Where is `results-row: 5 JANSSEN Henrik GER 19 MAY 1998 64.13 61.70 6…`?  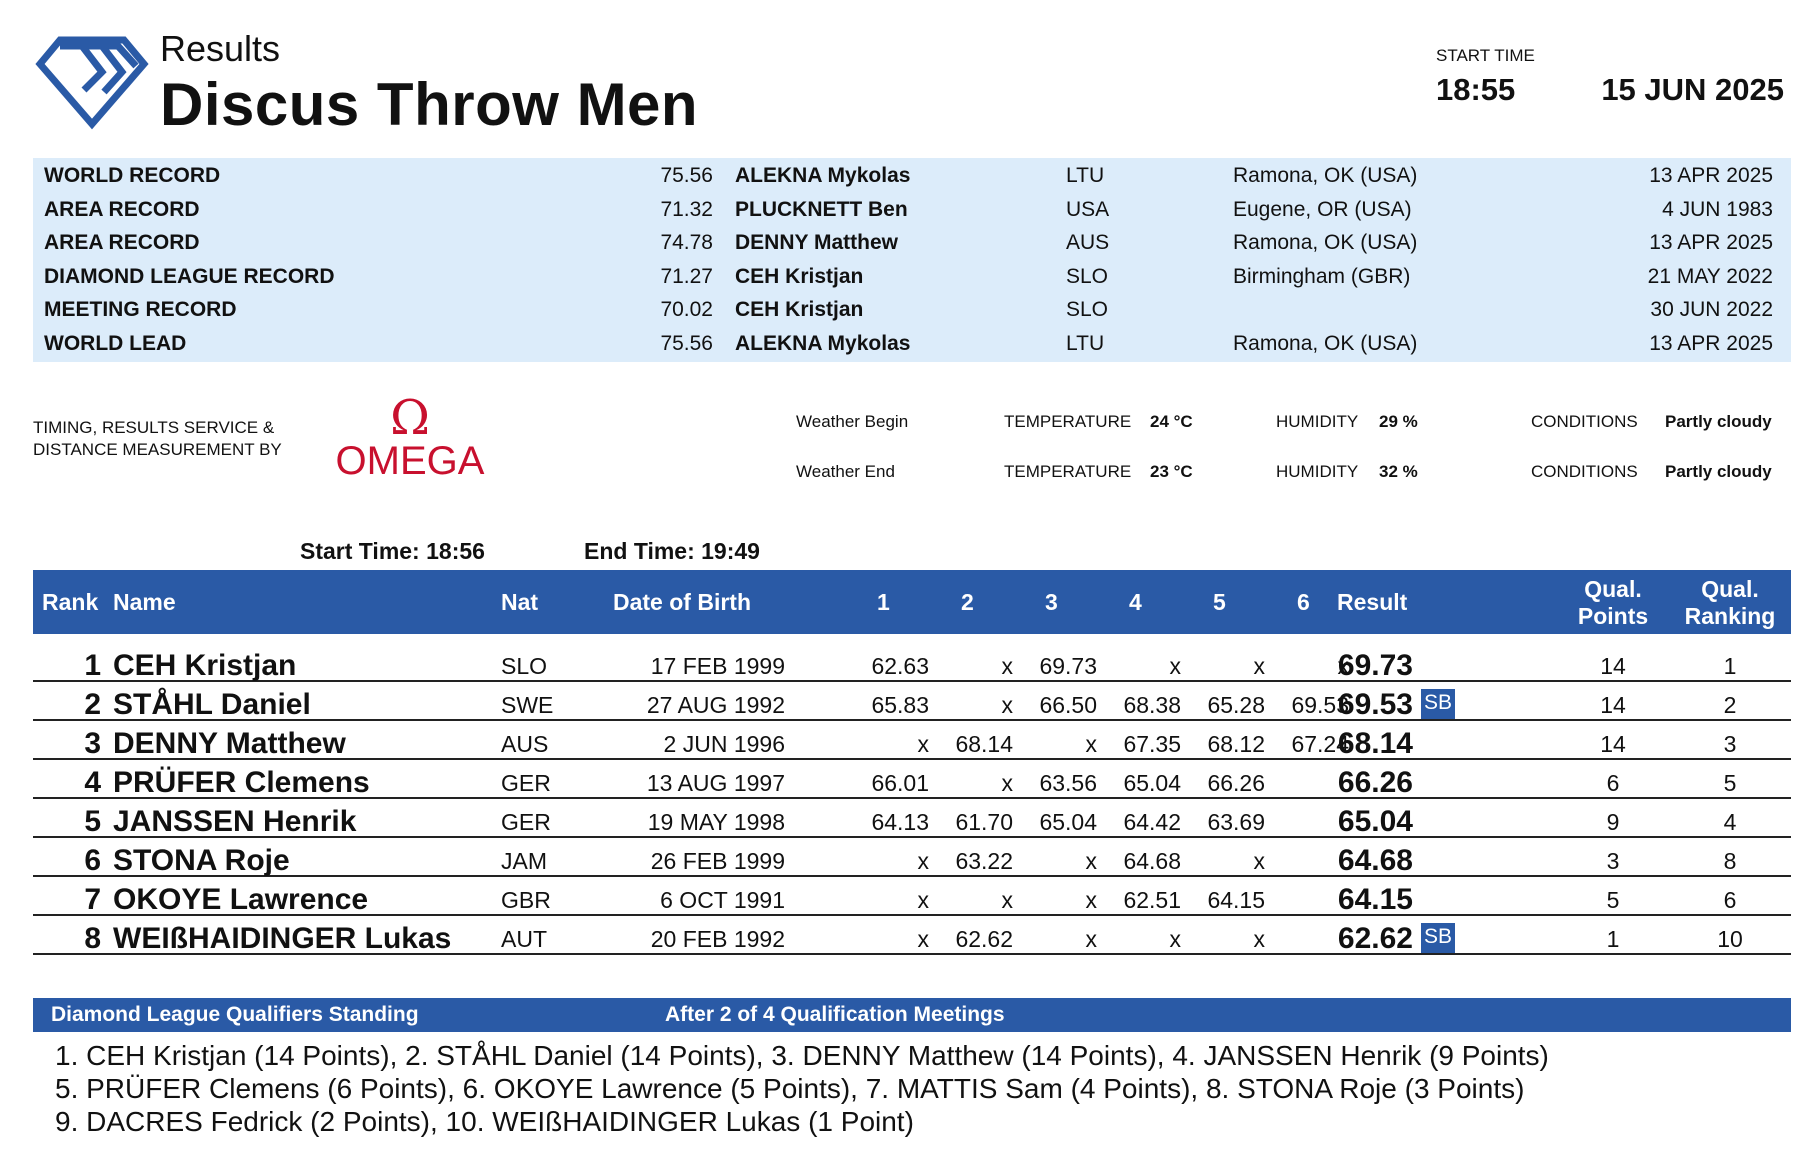 results-row: 5 JANSSEN Henrik GER 19 MAY 1998 64.13 61.70 6… is located at coordinates (912, 817).